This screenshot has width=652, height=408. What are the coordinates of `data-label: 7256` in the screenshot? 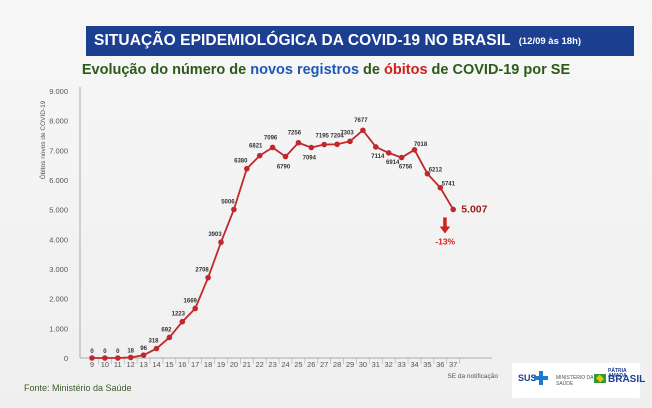 It's located at (295, 134).